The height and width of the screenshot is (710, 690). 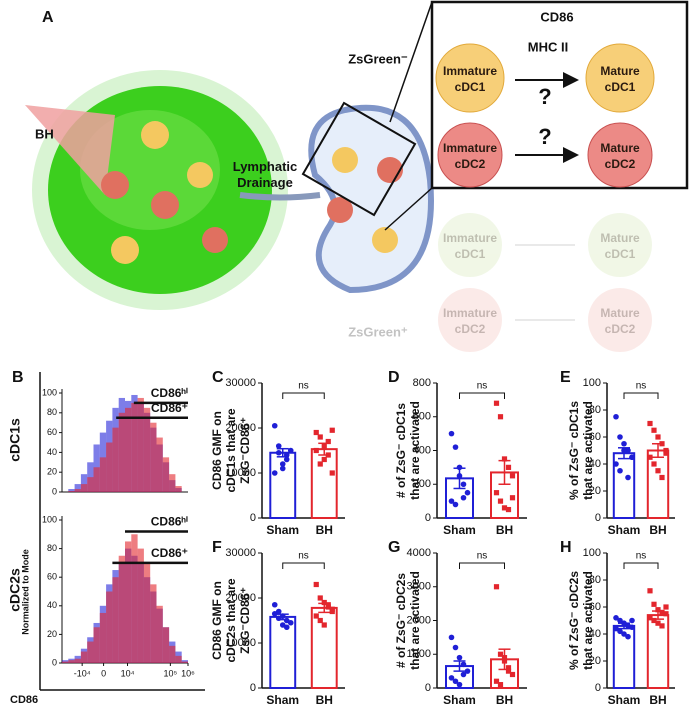 I want to click on tumor-highlight, so click(x=150, y=170).